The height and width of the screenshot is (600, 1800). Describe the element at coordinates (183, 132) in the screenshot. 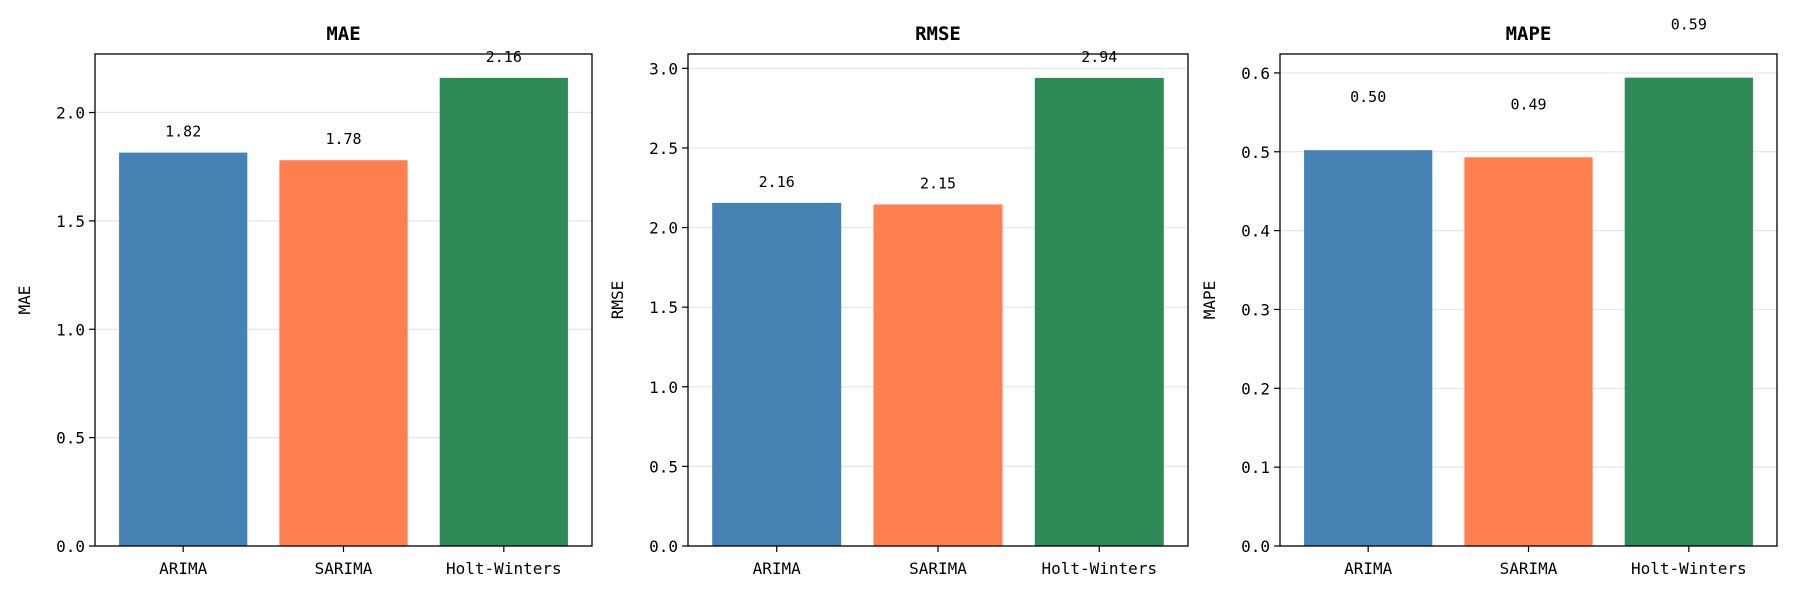

I see `data-label: 1.82` at that location.